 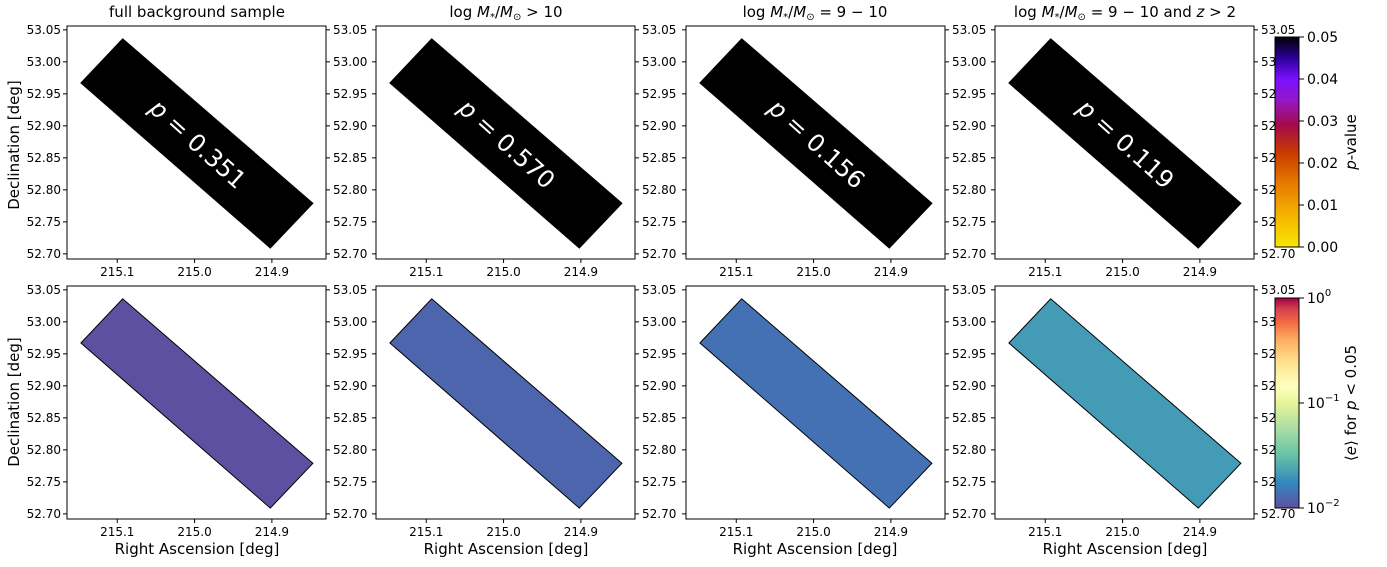 I want to click on survey-region-r2-c1, so click(x=197, y=403).